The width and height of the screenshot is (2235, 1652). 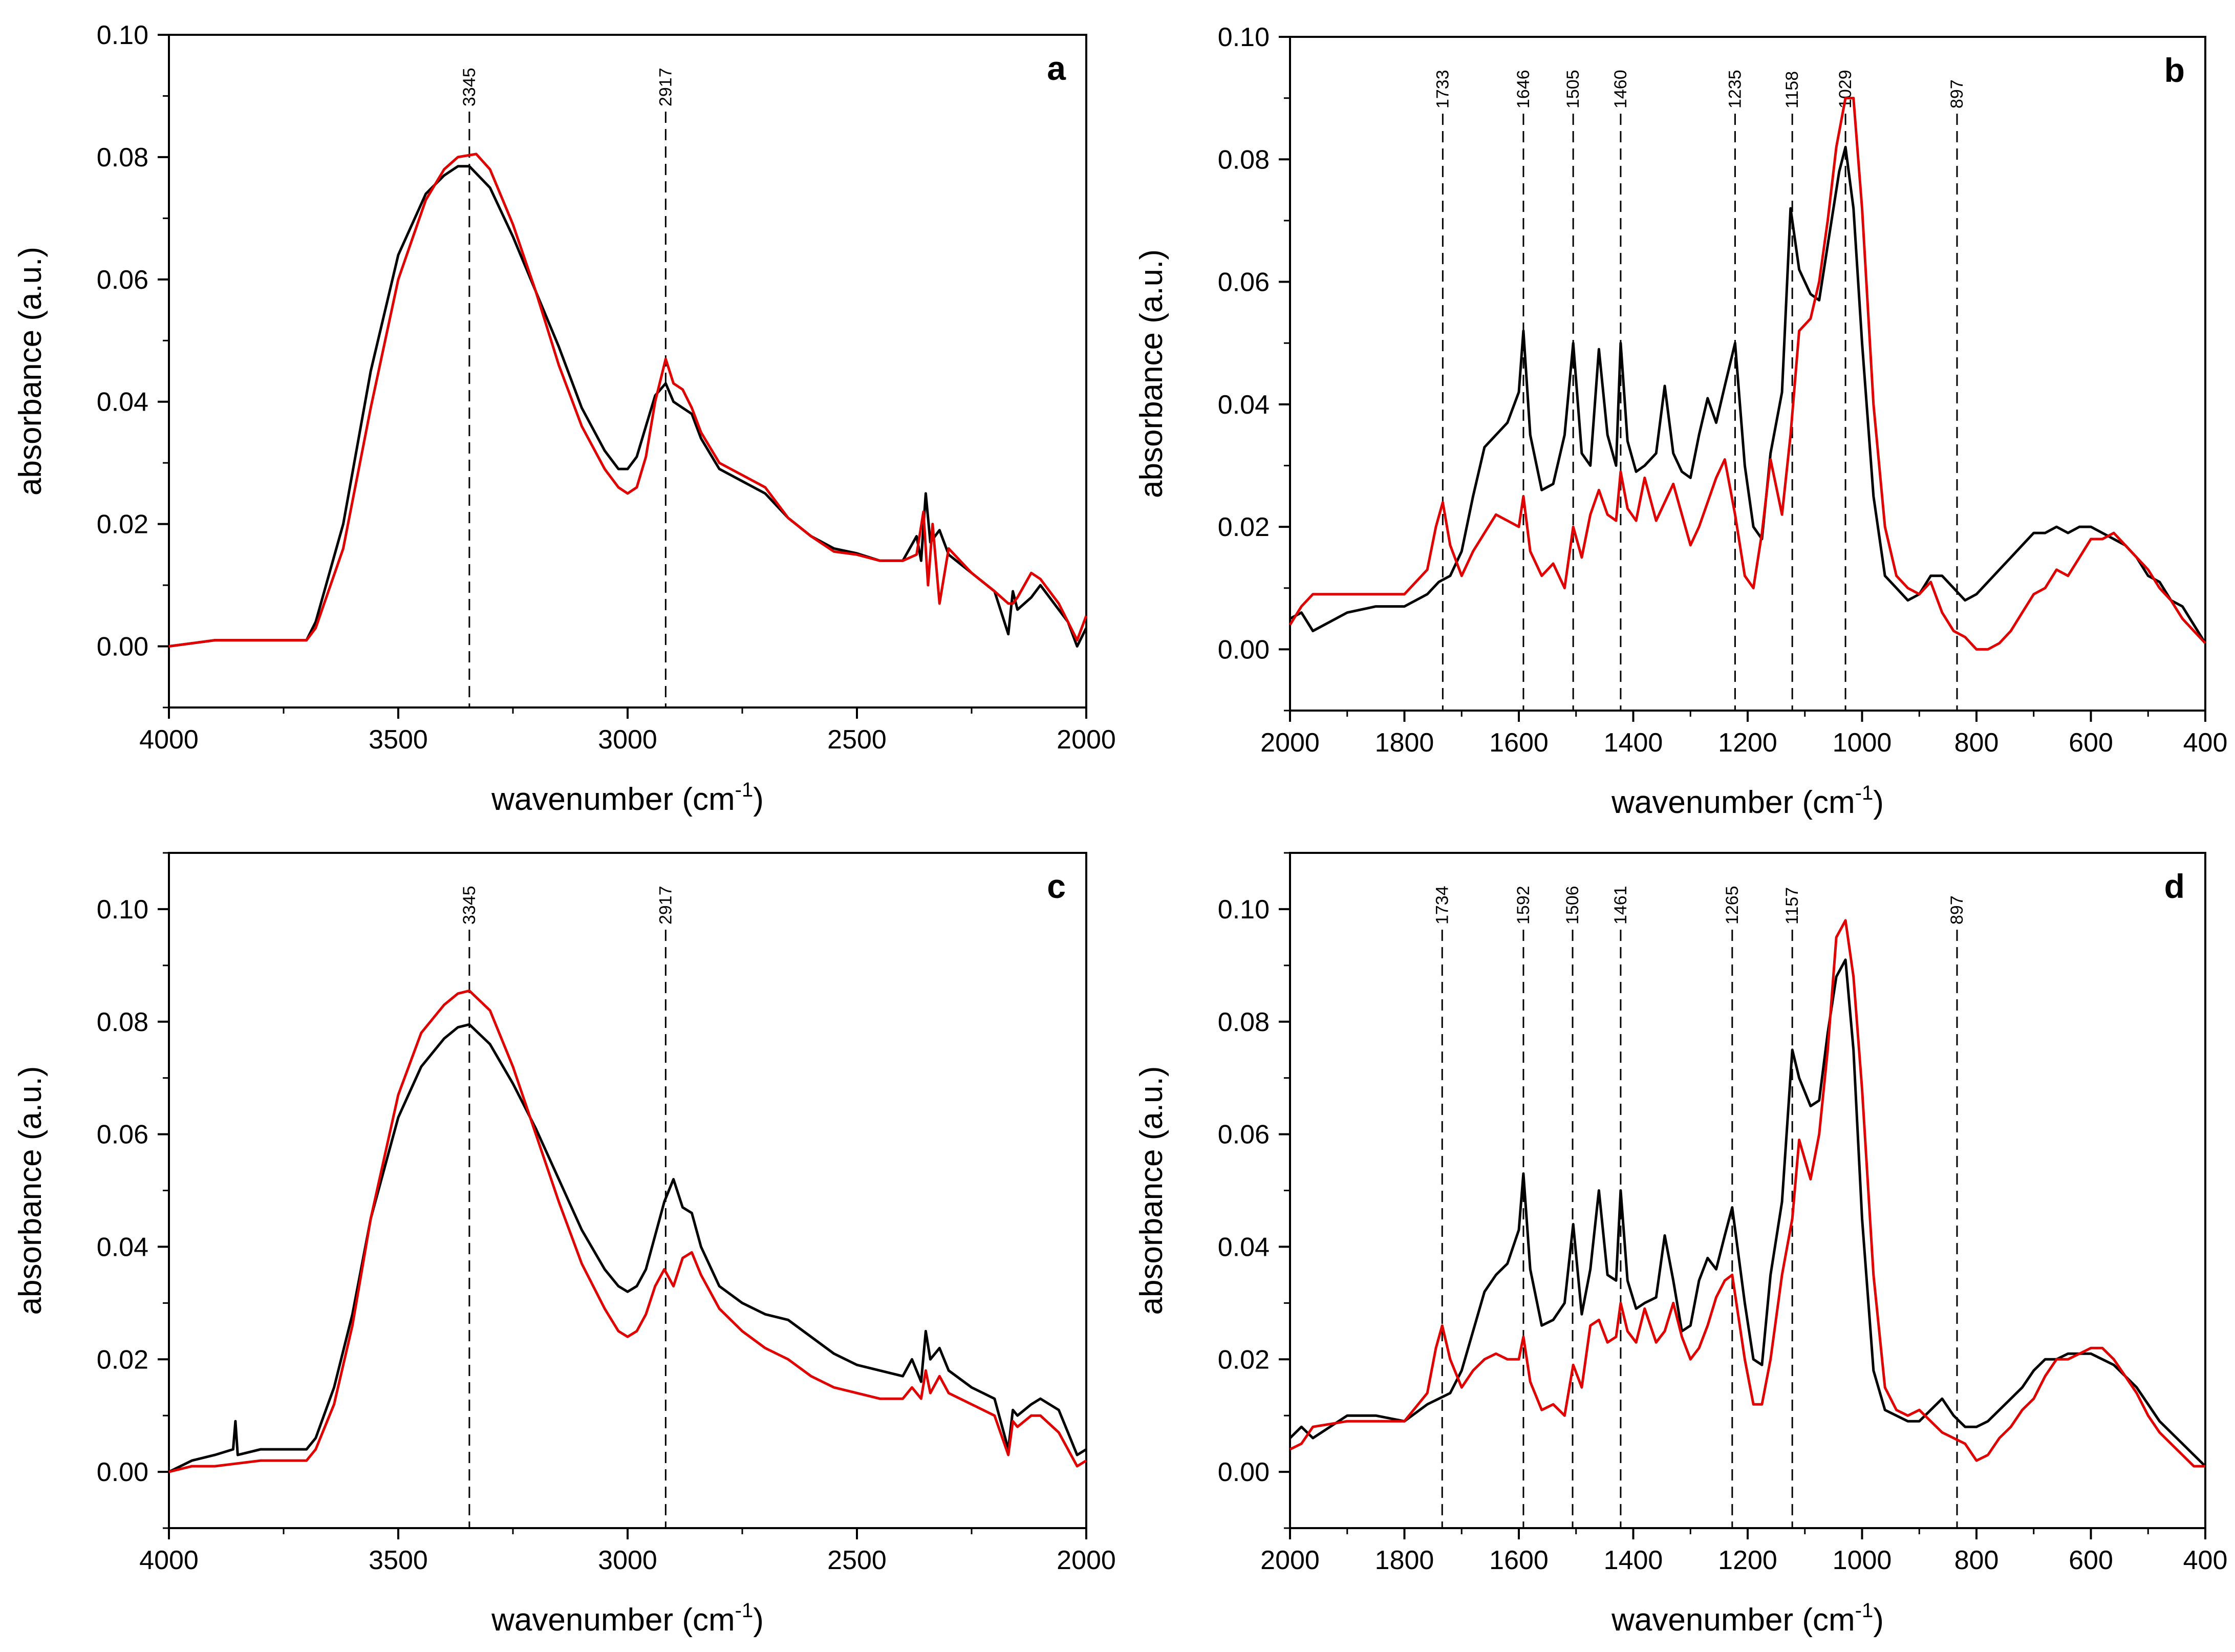 I want to click on peak-marker-label: 1265, so click(x=1732, y=905).